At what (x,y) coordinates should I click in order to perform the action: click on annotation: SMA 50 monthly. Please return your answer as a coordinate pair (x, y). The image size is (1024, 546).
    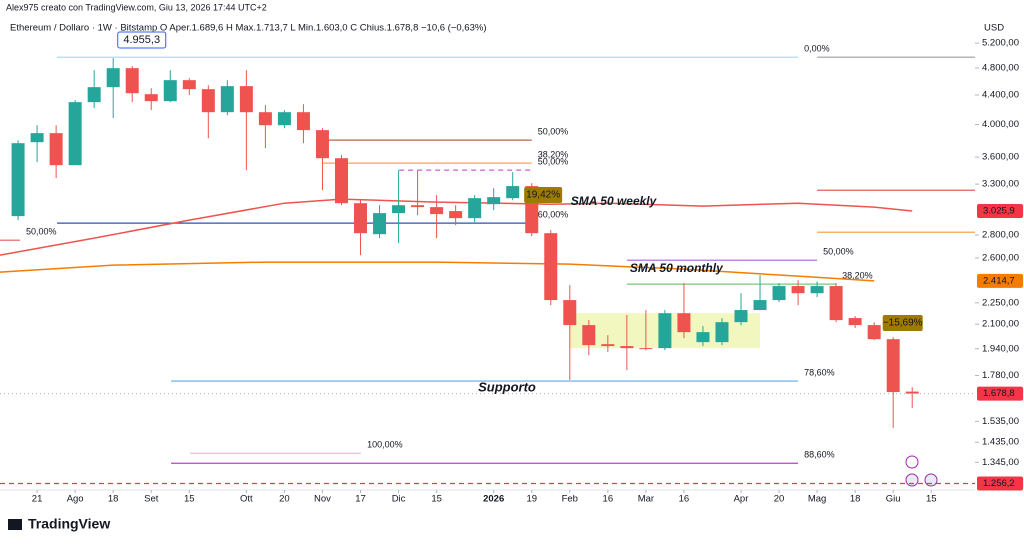
    Looking at the image, I should click on (677, 268).